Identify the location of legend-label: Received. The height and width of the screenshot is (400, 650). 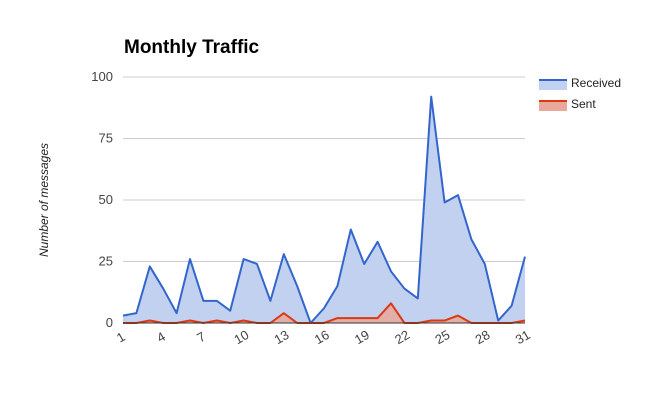
(596, 83).